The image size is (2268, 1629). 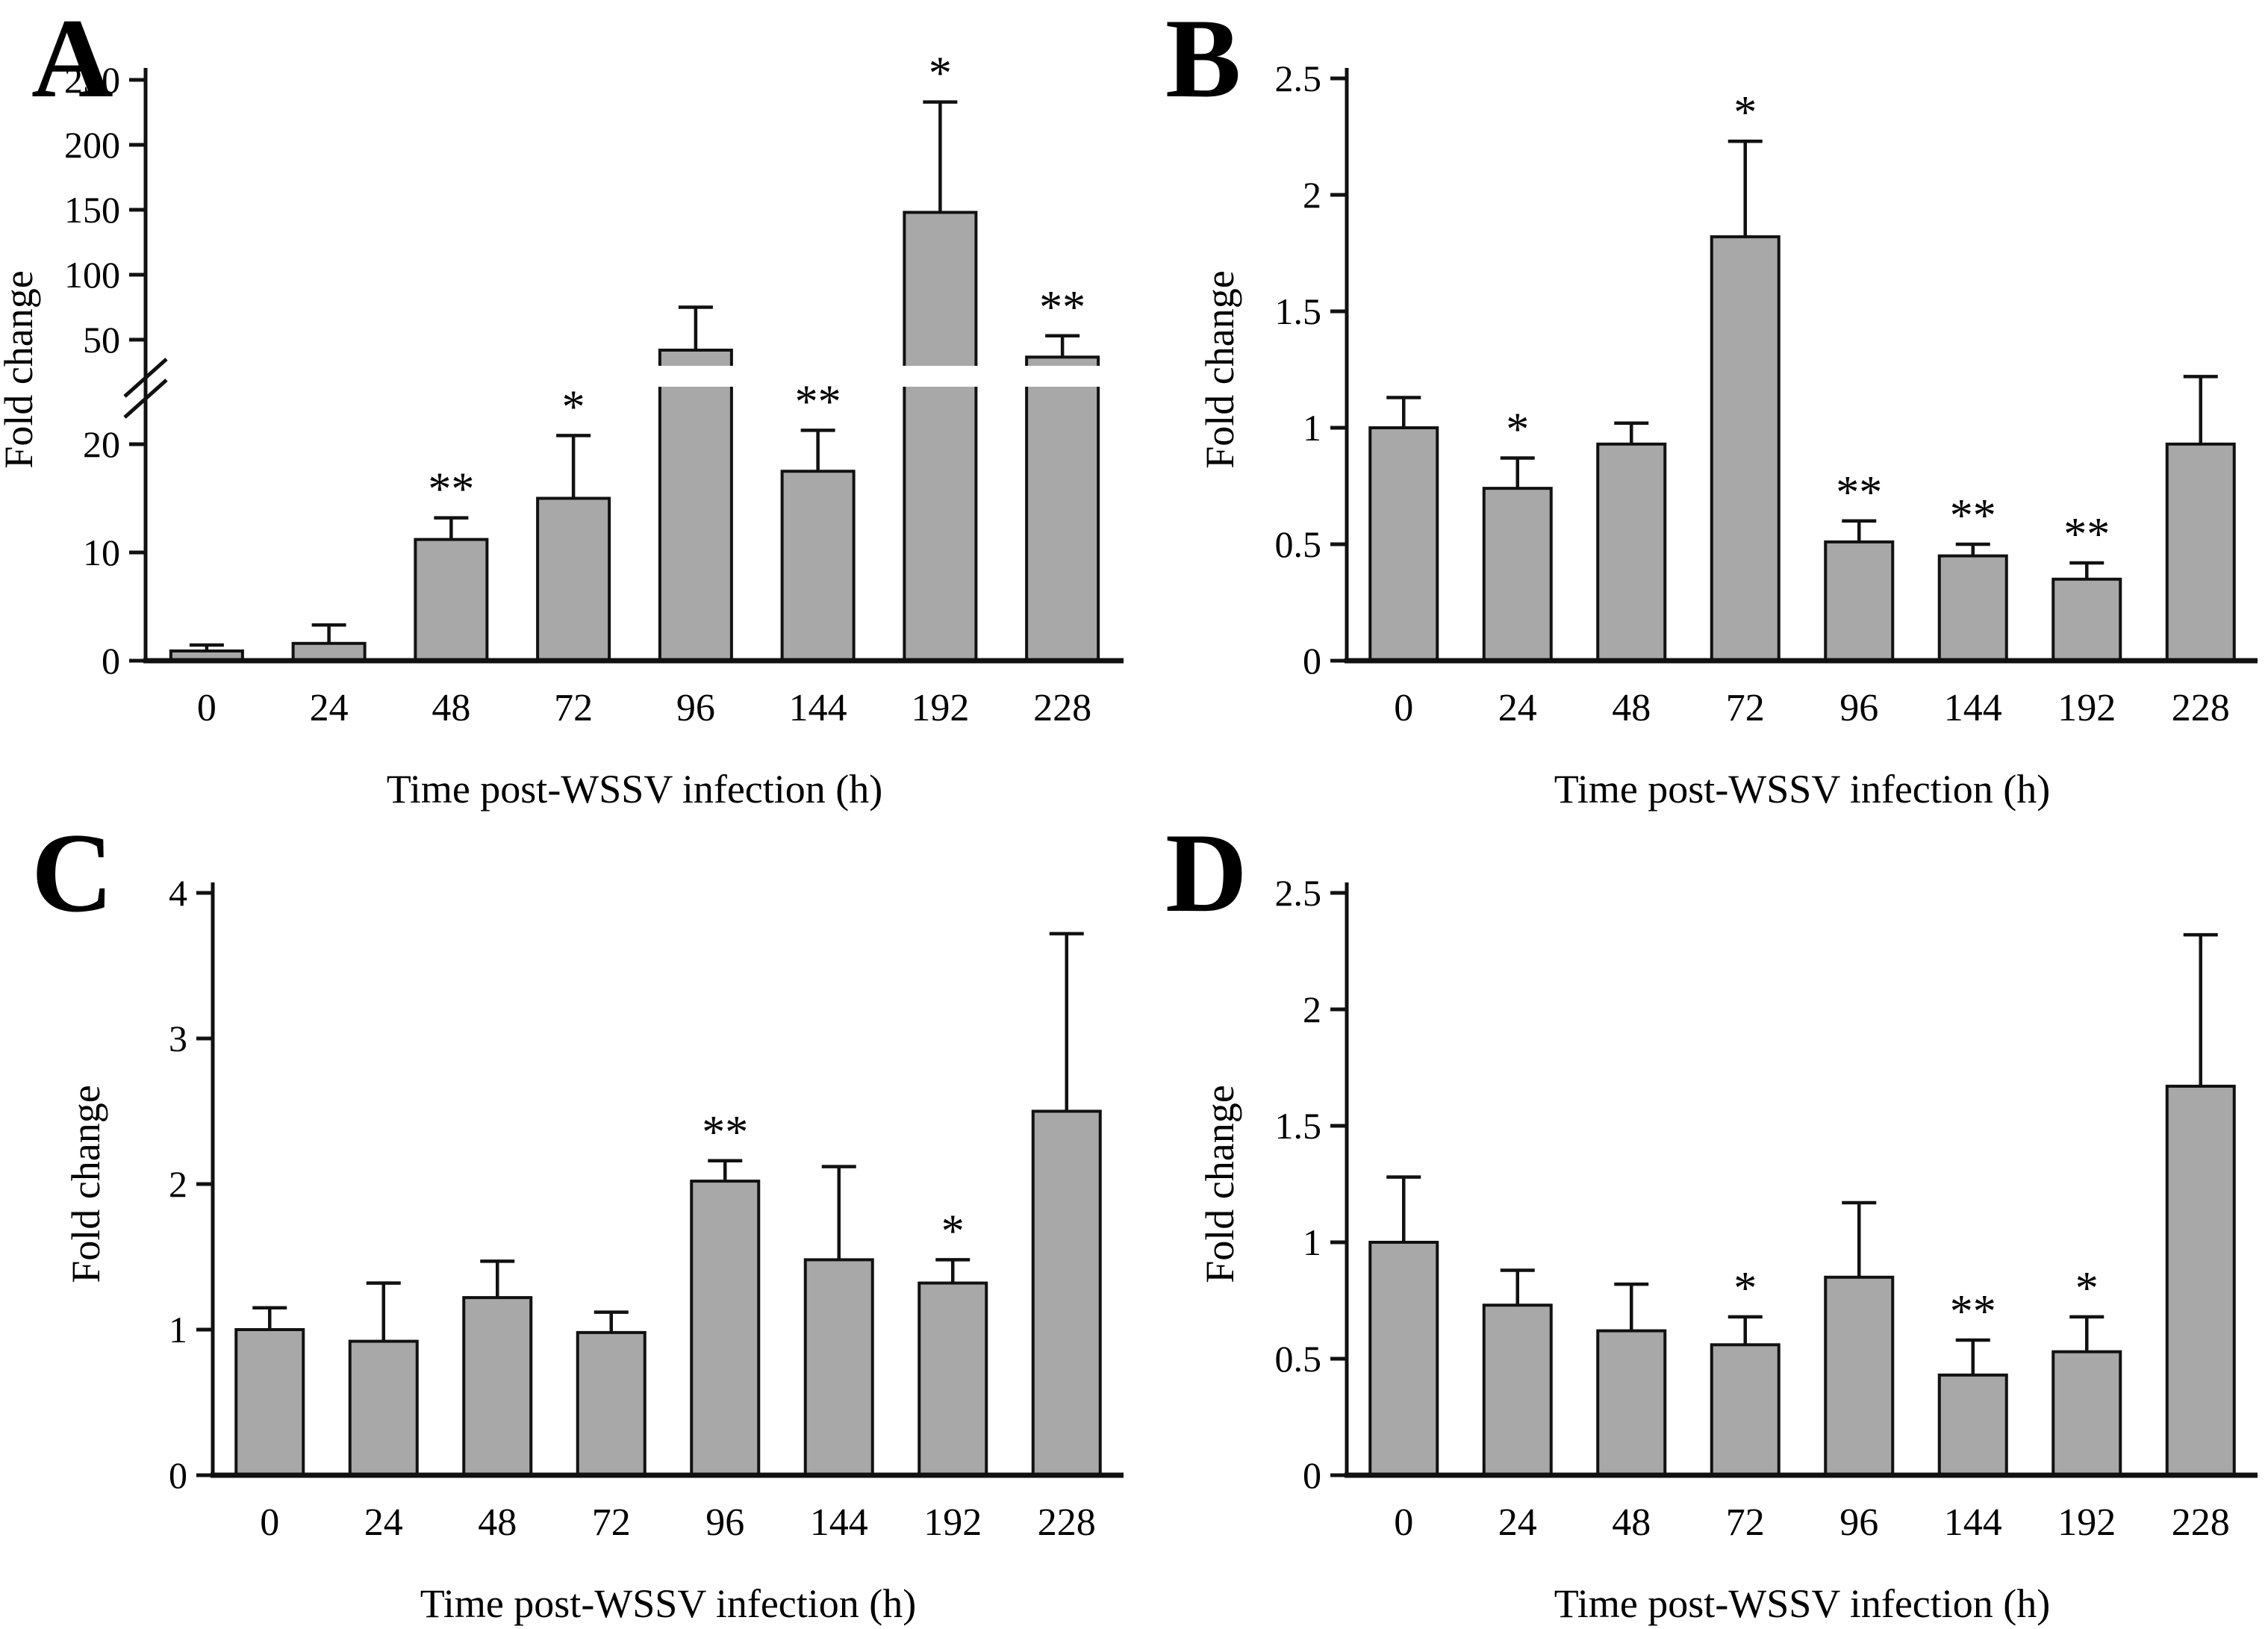 I want to click on y-tick-label: 200, so click(x=92, y=145).